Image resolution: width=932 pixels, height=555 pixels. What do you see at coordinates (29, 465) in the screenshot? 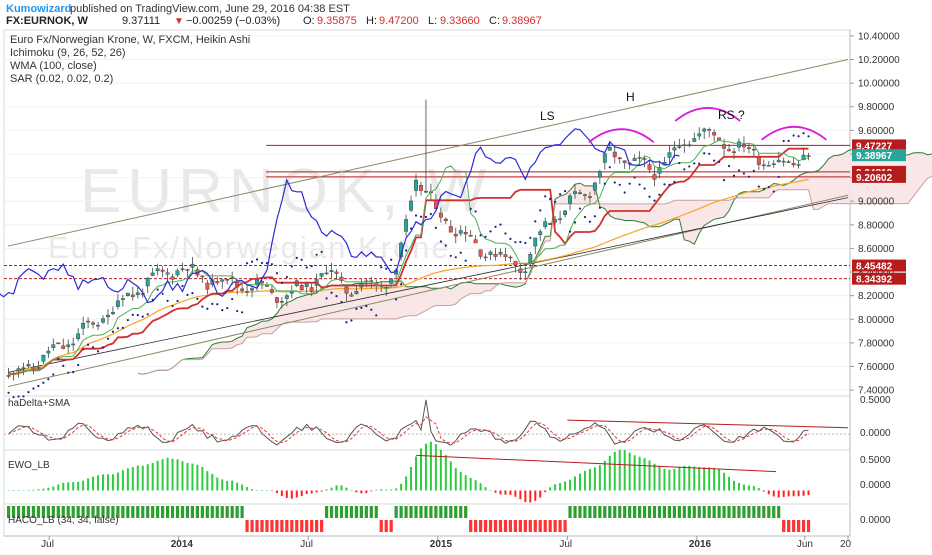
I see `ewo-title: EWO_LB` at bounding box center [29, 465].